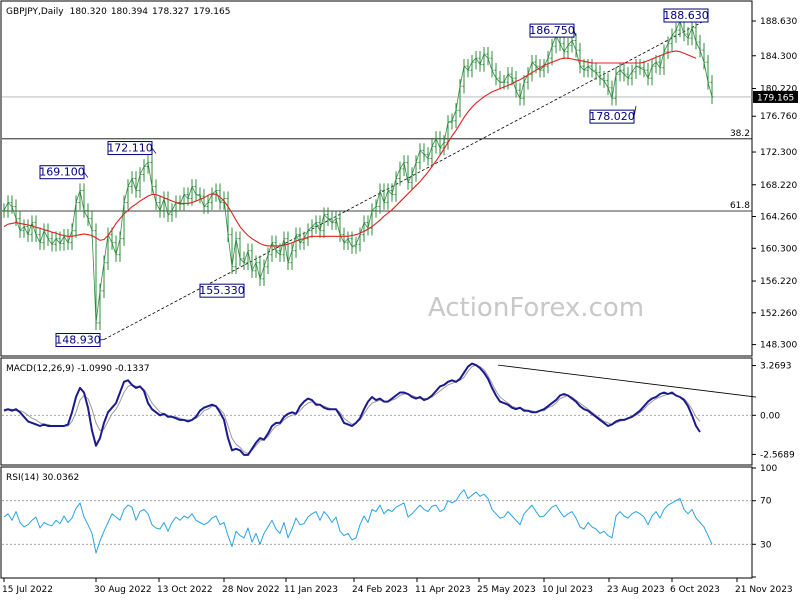 The image size is (800, 600). What do you see at coordinates (311, 590) in the screenshot?
I see `x-tick-label: 11 Jan 2023` at bounding box center [311, 590].